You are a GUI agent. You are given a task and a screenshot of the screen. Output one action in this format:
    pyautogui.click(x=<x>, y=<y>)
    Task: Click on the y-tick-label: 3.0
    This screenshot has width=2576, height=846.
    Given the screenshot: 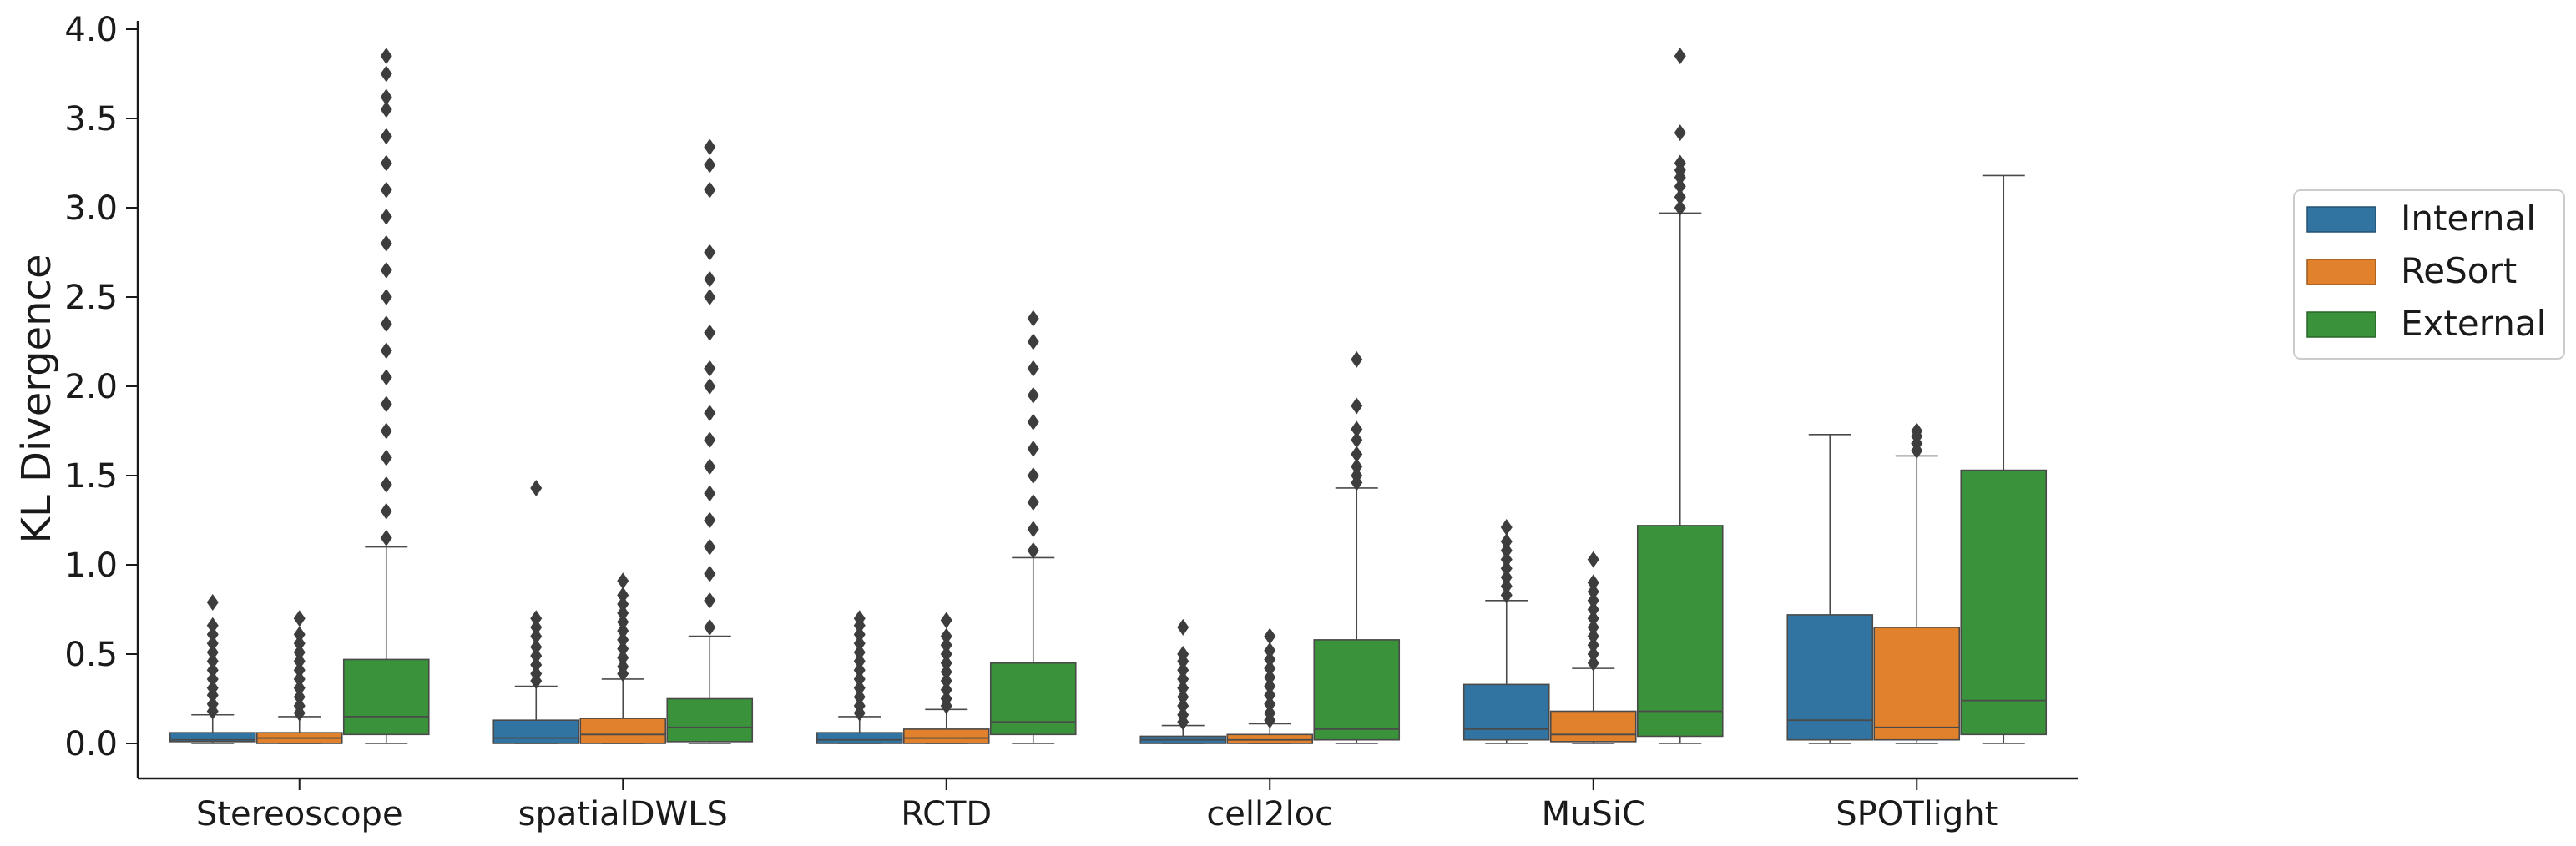 What is the action you would take?
    pyautogui.click(x=91, y=209)
    